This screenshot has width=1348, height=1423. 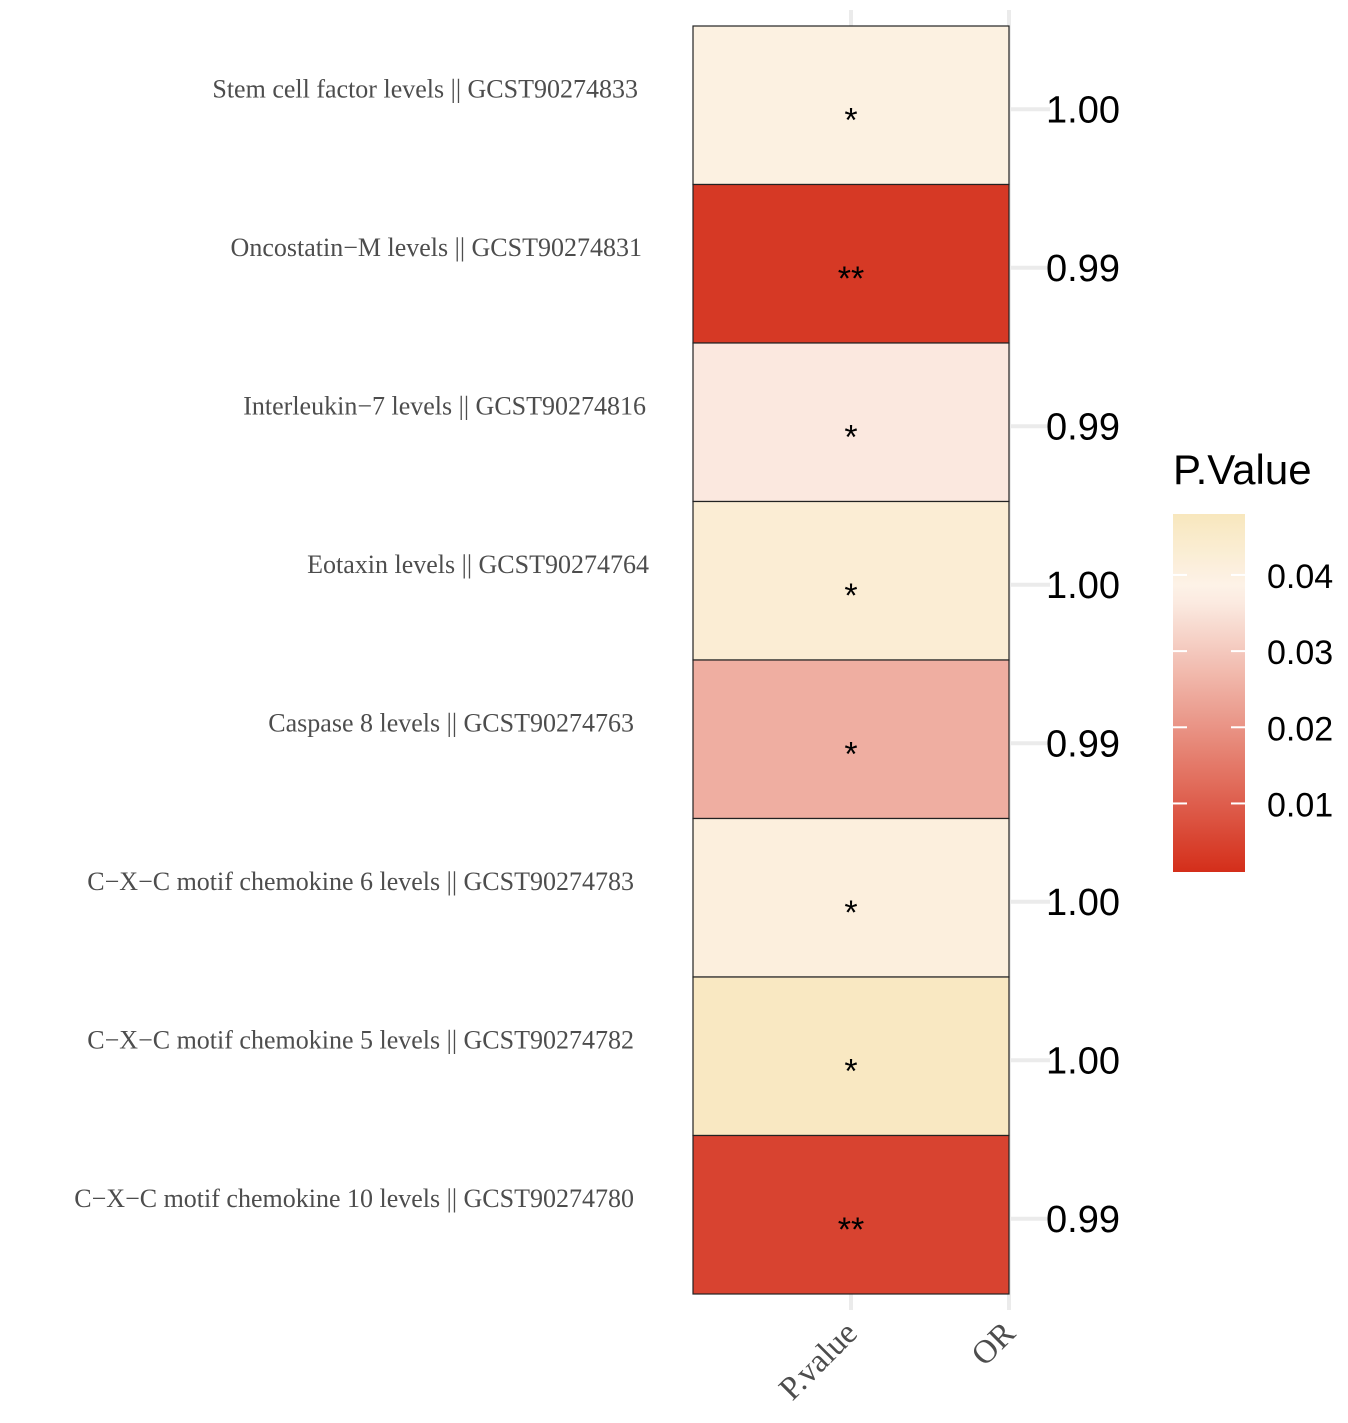 What do you see at coordinates (436, 247) in the screenshot?
I see `row-label: Oncostatin−M levels || GCST90274831` at bounding box center [436, 247].